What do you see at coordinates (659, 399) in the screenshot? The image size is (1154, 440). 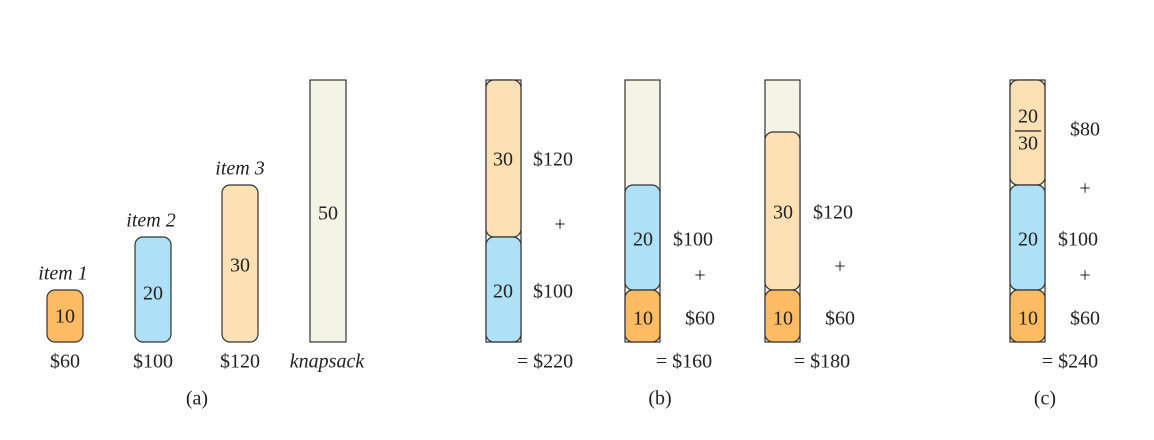 I see `caption: (b)` at bounding box center [659, 399].